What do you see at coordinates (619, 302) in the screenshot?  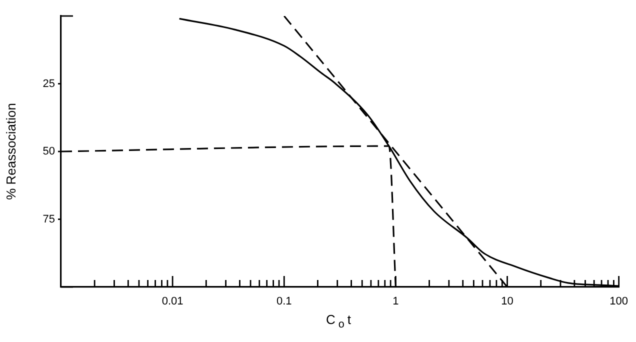 I see `x-tick-label: 100` at bounding box center [619, 302].